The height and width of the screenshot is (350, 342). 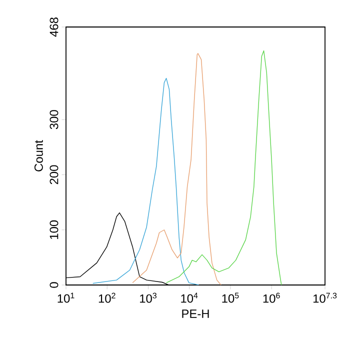 I want to click on x-tick-label: 10$^{7.3}$, so click(x=325, y=297).